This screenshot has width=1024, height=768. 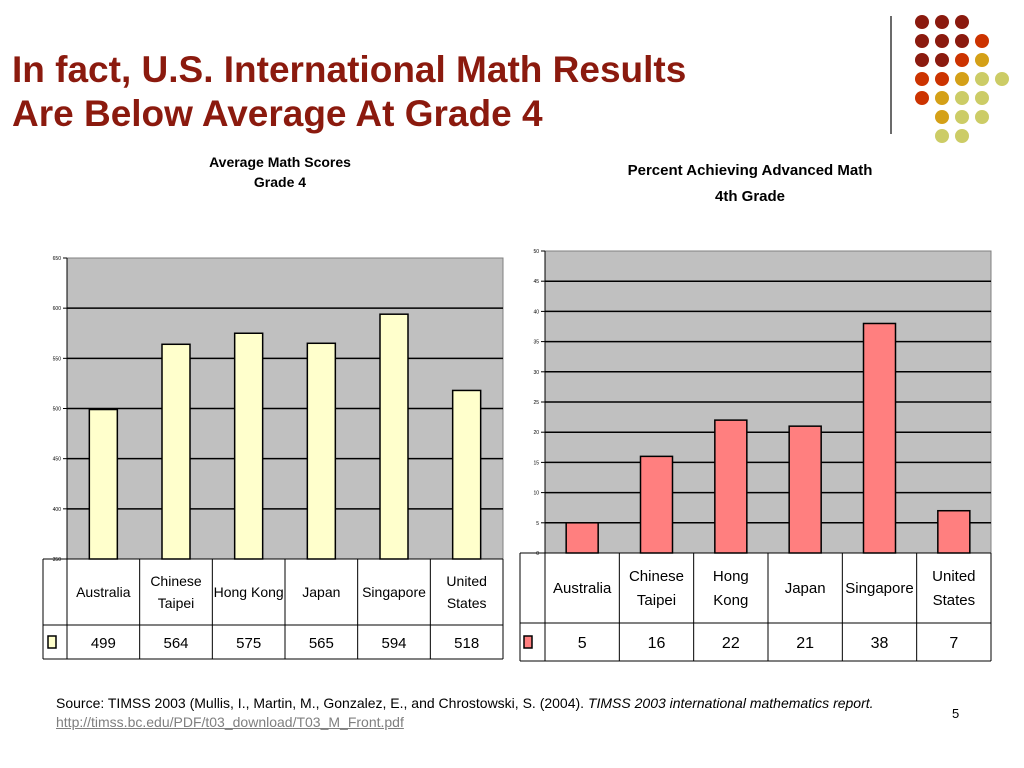 What do you see at coordinates (891, 75) in the screenshot?
I see `decorative-divider` at bounding box center [891, 75].